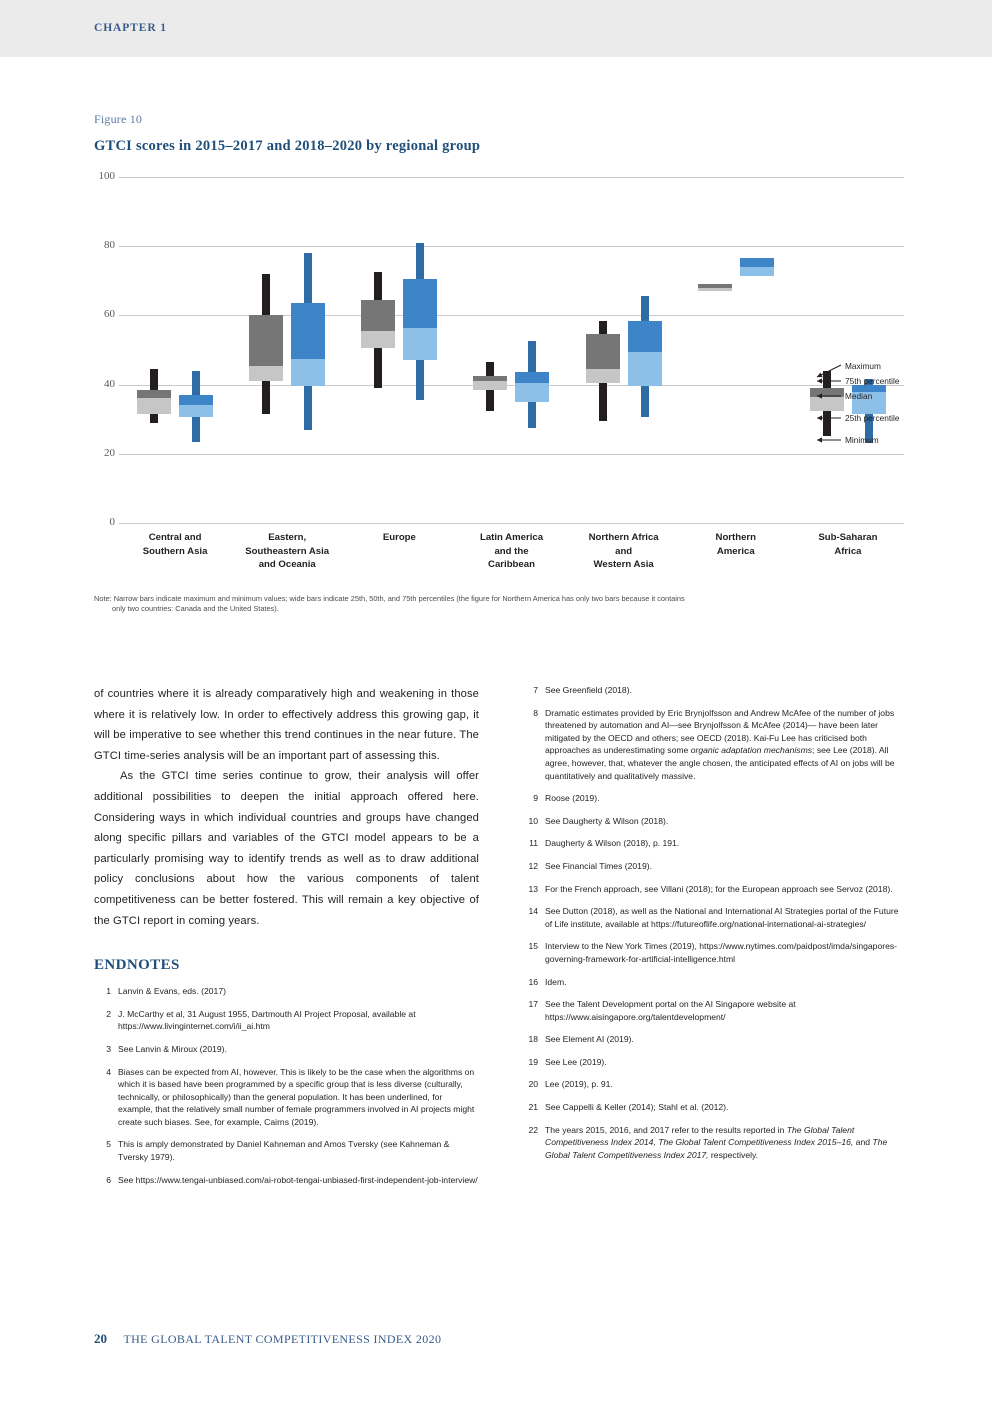 Image resolution: width=992 pixels, height=1403 pixels. Describe the element at coordinates (579, 1084) in the screenshot. I see `endnote-text: Lee (2019), p. 91.` at that location.